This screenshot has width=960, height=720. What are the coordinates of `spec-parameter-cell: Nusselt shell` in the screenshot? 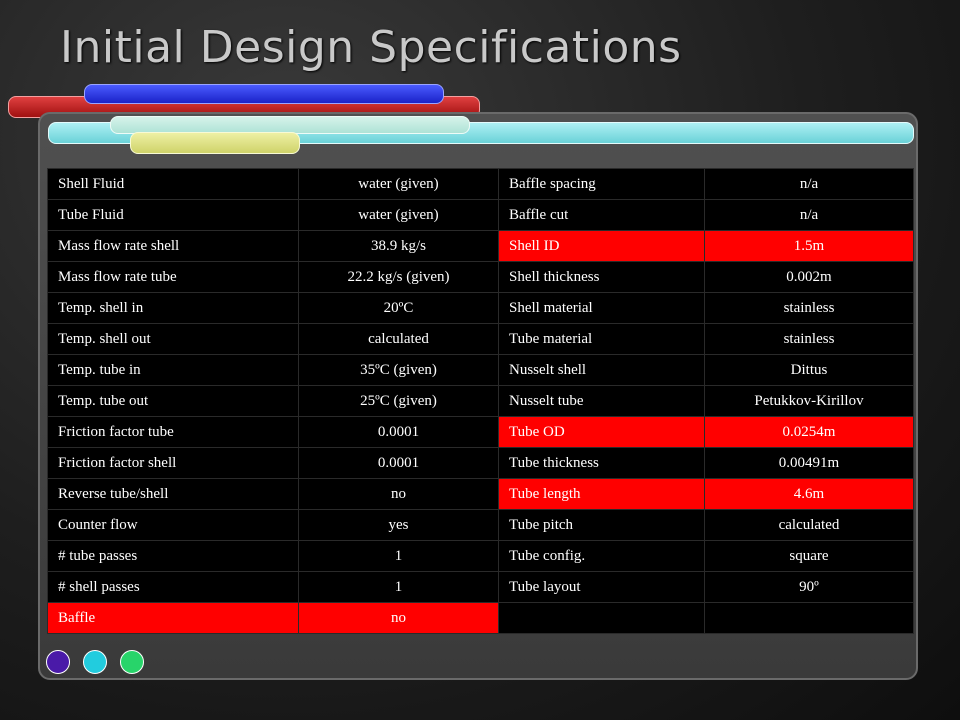 It's located at (601, 370).